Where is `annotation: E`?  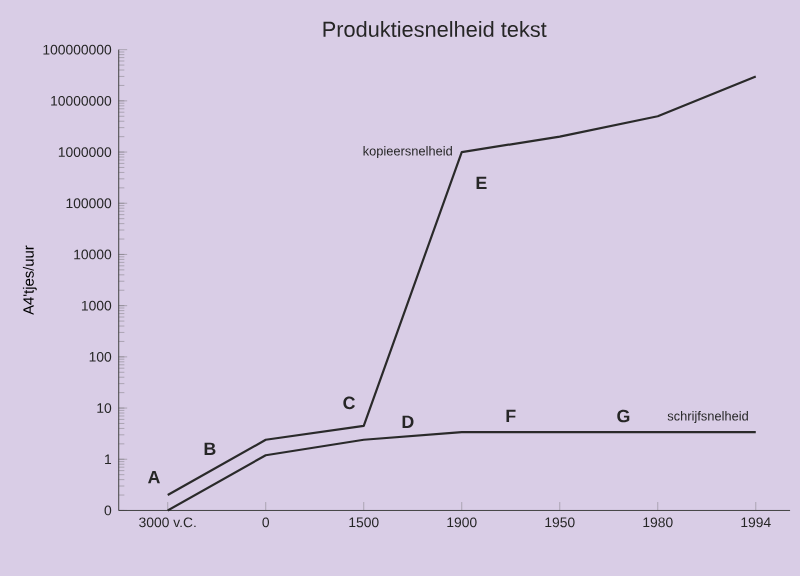
annotation: E is located at coordinates (481, 183).